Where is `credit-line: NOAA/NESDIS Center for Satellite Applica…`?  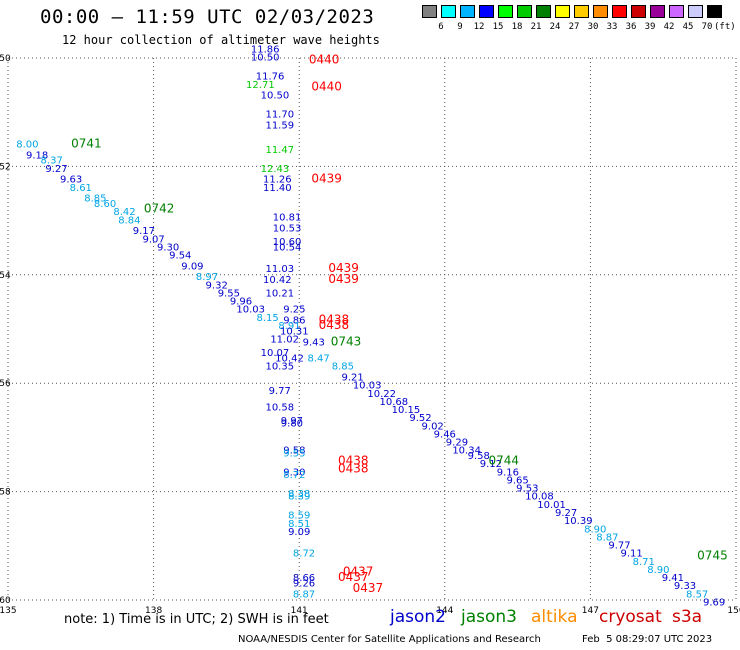
credit-line: NOAA/NESDIS Center for Satellite Applica… is located at coordinates (389, 639).